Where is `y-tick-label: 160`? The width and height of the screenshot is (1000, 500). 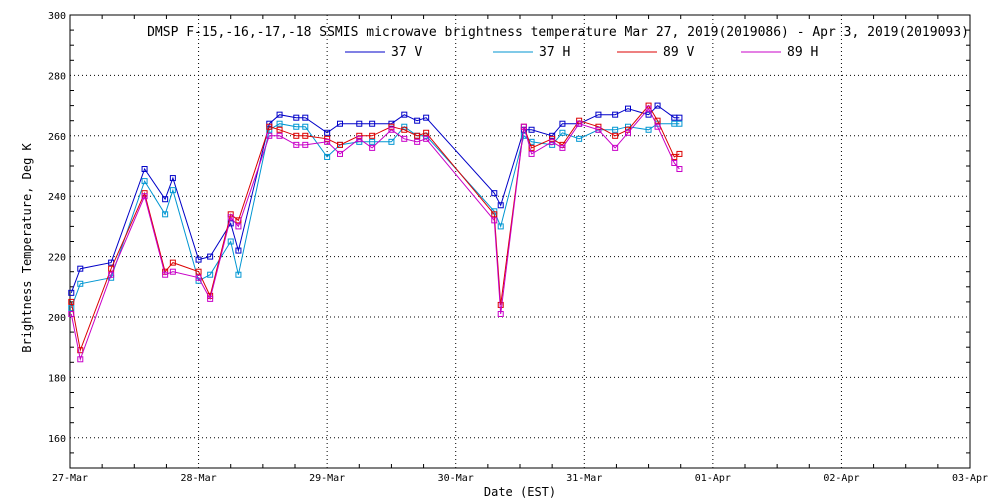
y-tick-label: 160 is located at coordinates (57, 439).